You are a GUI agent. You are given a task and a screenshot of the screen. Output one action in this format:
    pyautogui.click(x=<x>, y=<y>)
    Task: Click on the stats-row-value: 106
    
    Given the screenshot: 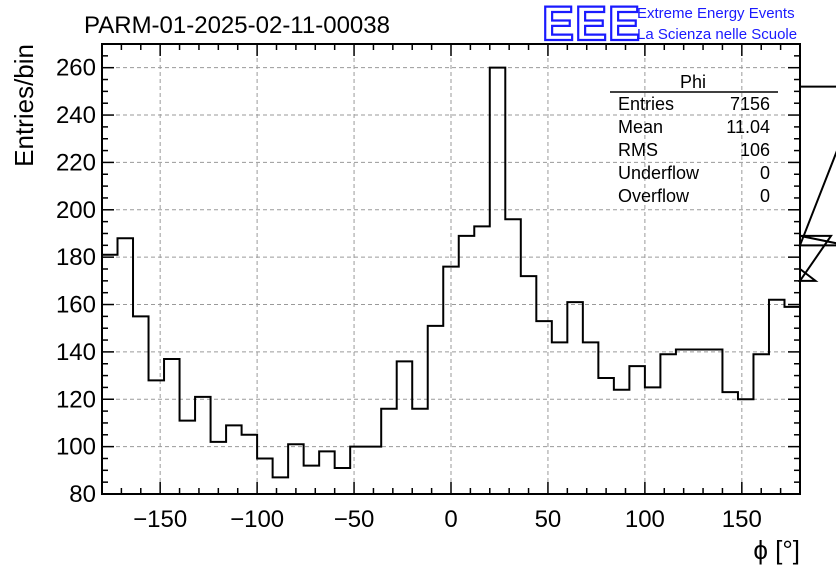 What is the action you would take?
    pyautogui.click(x=755, y=150)
    